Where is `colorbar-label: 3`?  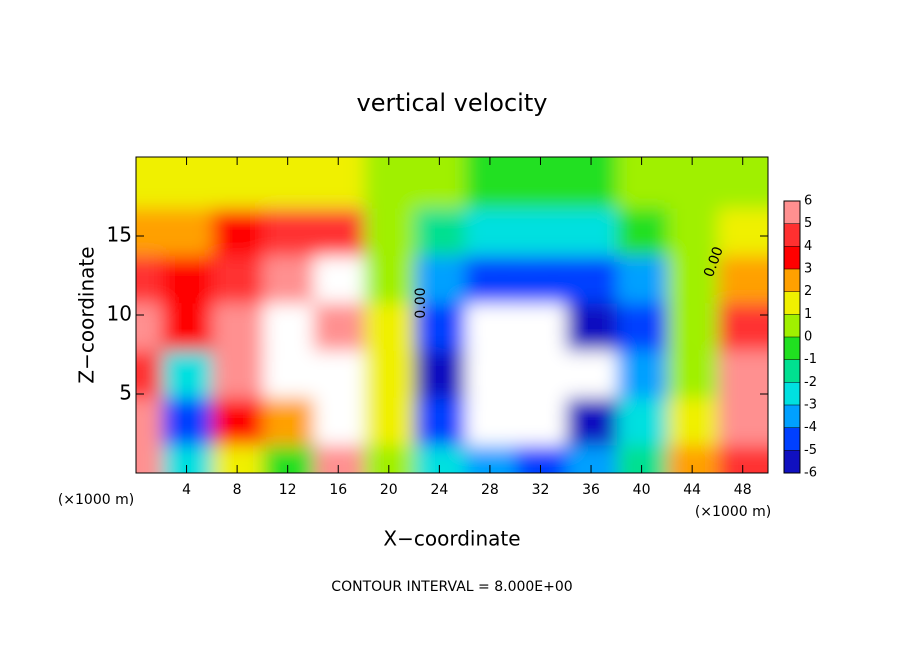 colorbar-label: 3 is located at coordinates (808, 269).